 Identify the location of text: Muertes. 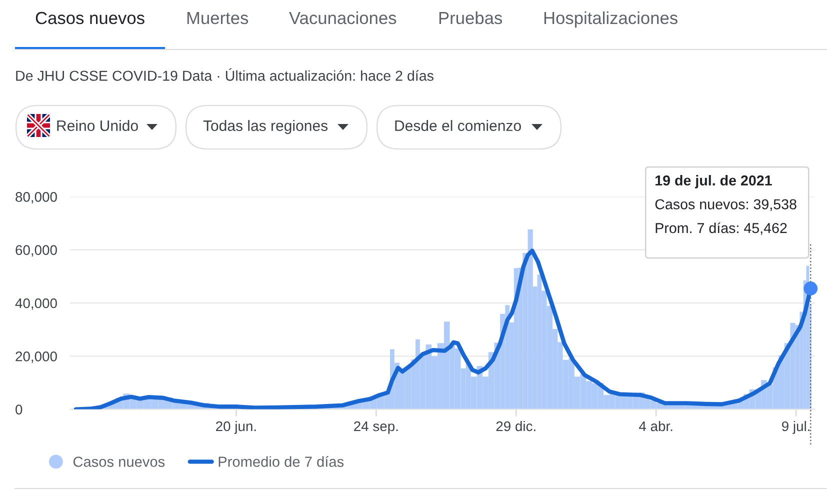
(217, 18).